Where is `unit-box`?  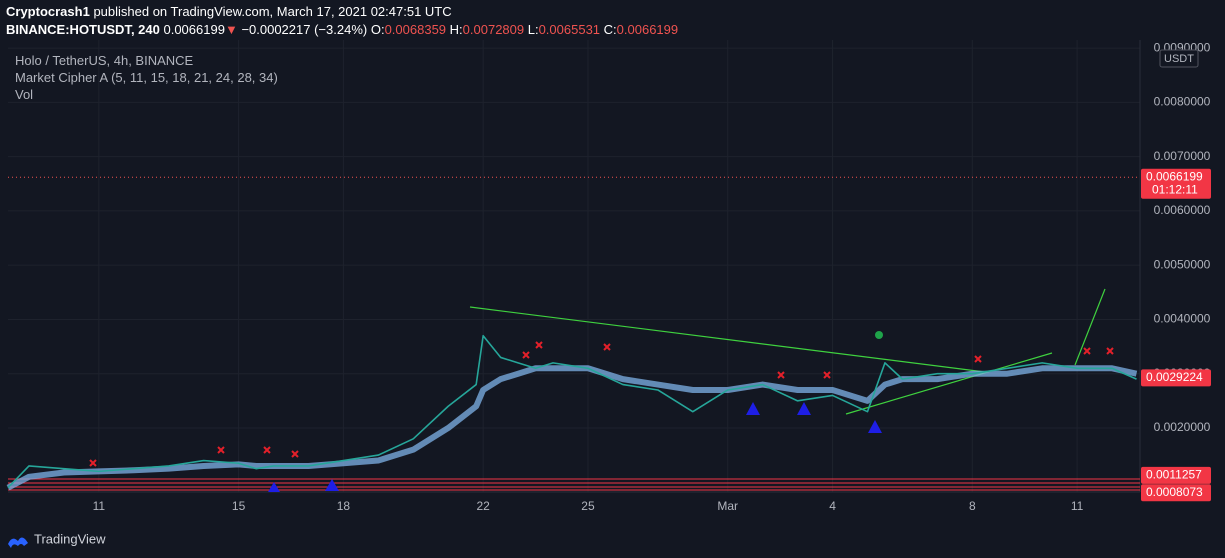 unit-box is located at coordinates (1179, 58).